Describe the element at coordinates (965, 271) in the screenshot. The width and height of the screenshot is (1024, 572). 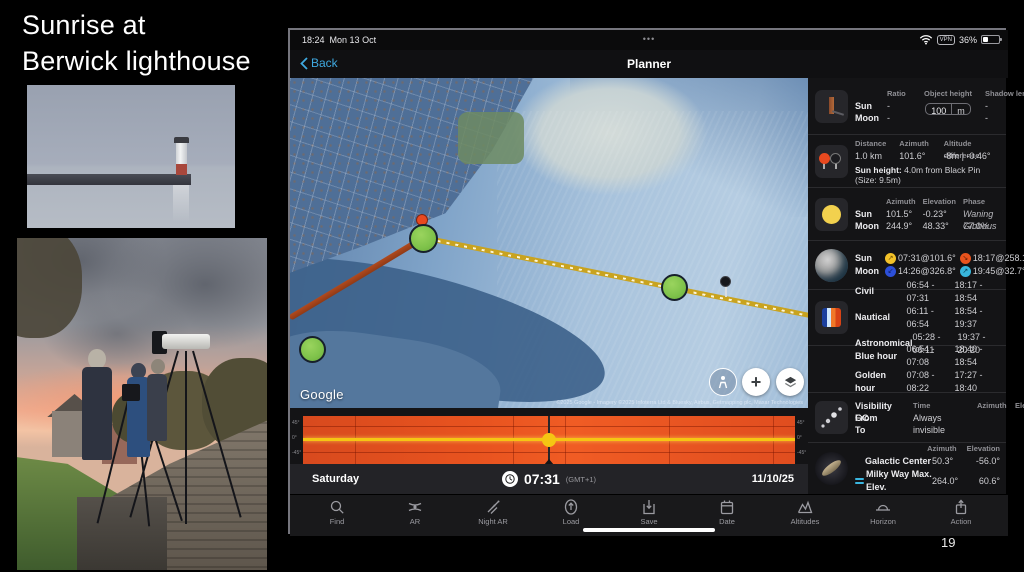
I see `moonset-icon: ↗` at that location.